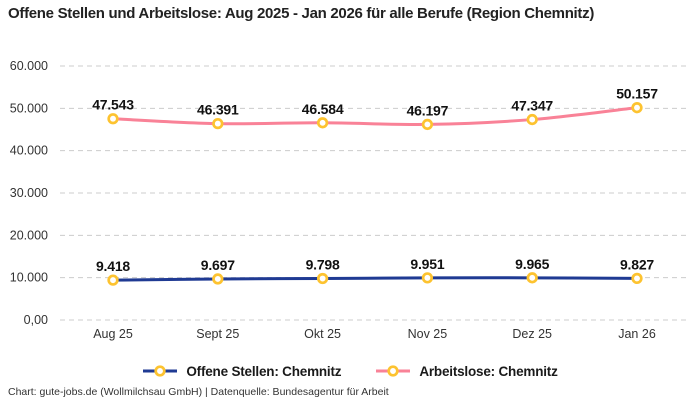 This screenshot has width=700, height=400. What do you see at coordinates (322, 334) in the screenshot?
I see `x-axis-tick-label: Okt 25` at bounding box center [322, 334].